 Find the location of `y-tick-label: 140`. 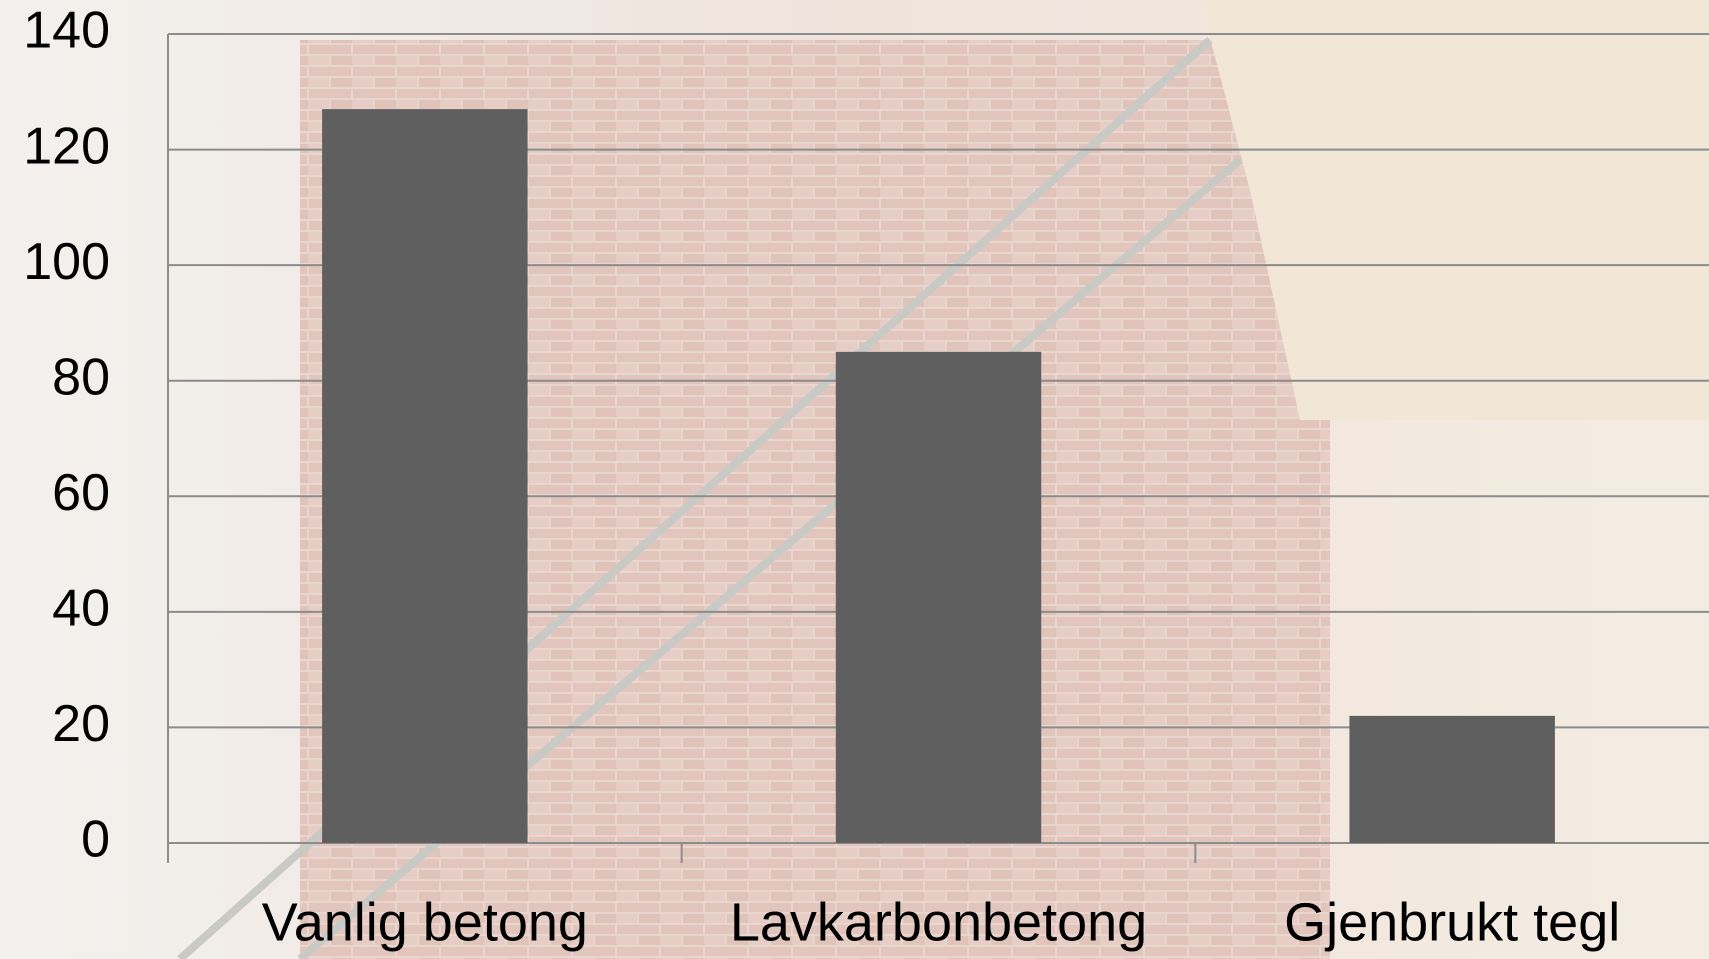

y-tick-label: 140 is located at coordinates (66, 31).